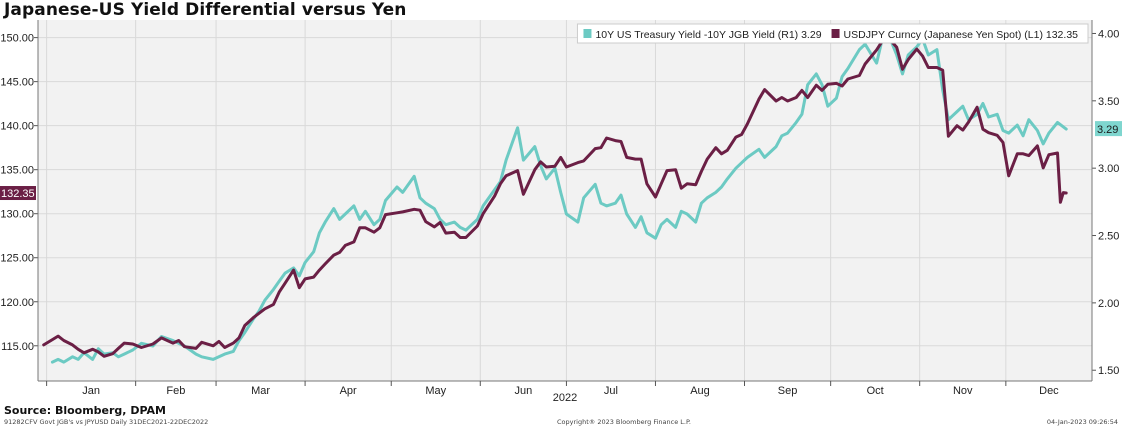  What do you see at coordinates (175, 391) in the screenshot?
I see `x-tick-label: Feb` at bounding box center [175, 391].